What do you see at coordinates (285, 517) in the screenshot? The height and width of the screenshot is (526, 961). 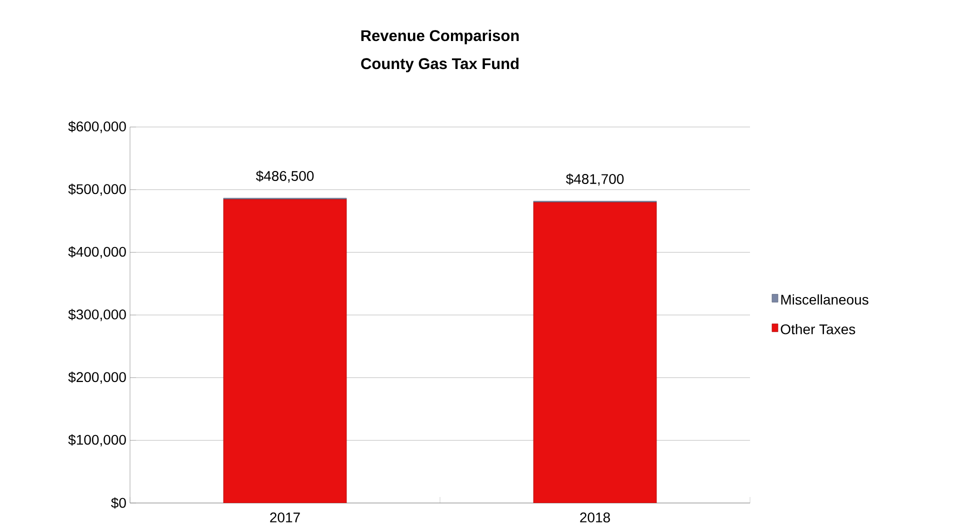 I see `x-tick-label: 2017` at bounding box center [285, 517].